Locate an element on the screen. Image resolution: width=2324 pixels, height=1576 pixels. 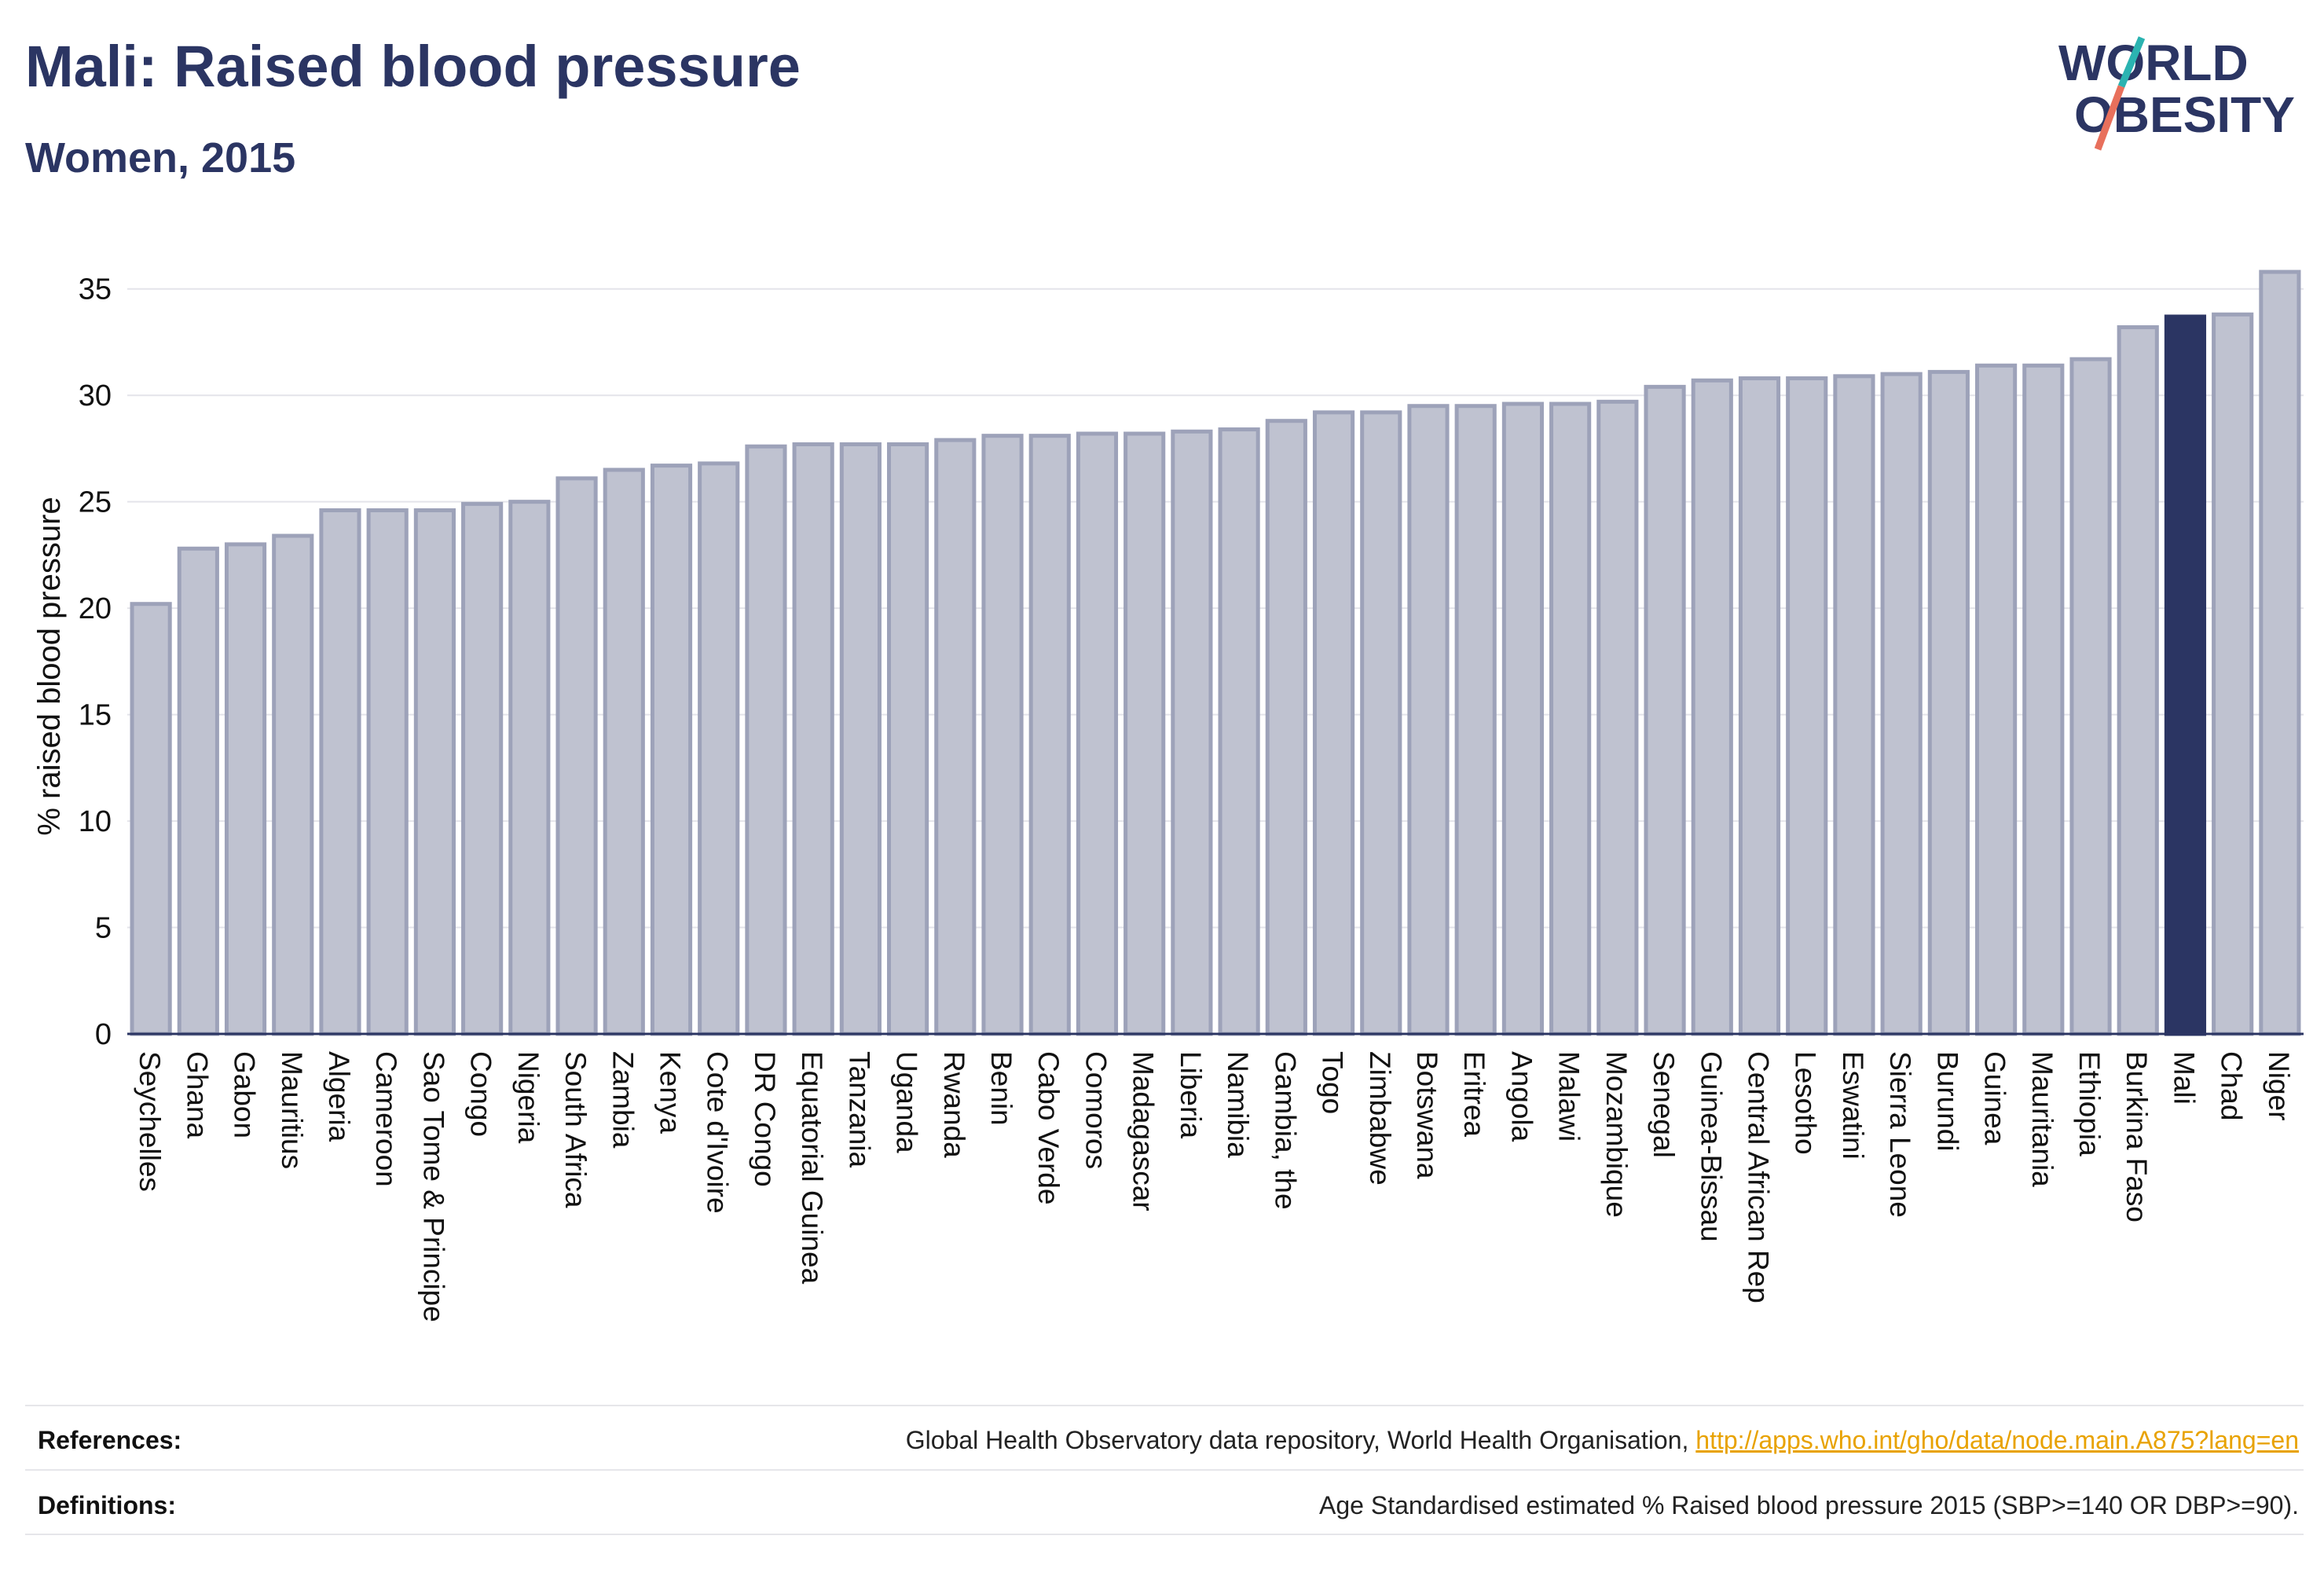
bar-senegal is located at coordinates (1665, 710).